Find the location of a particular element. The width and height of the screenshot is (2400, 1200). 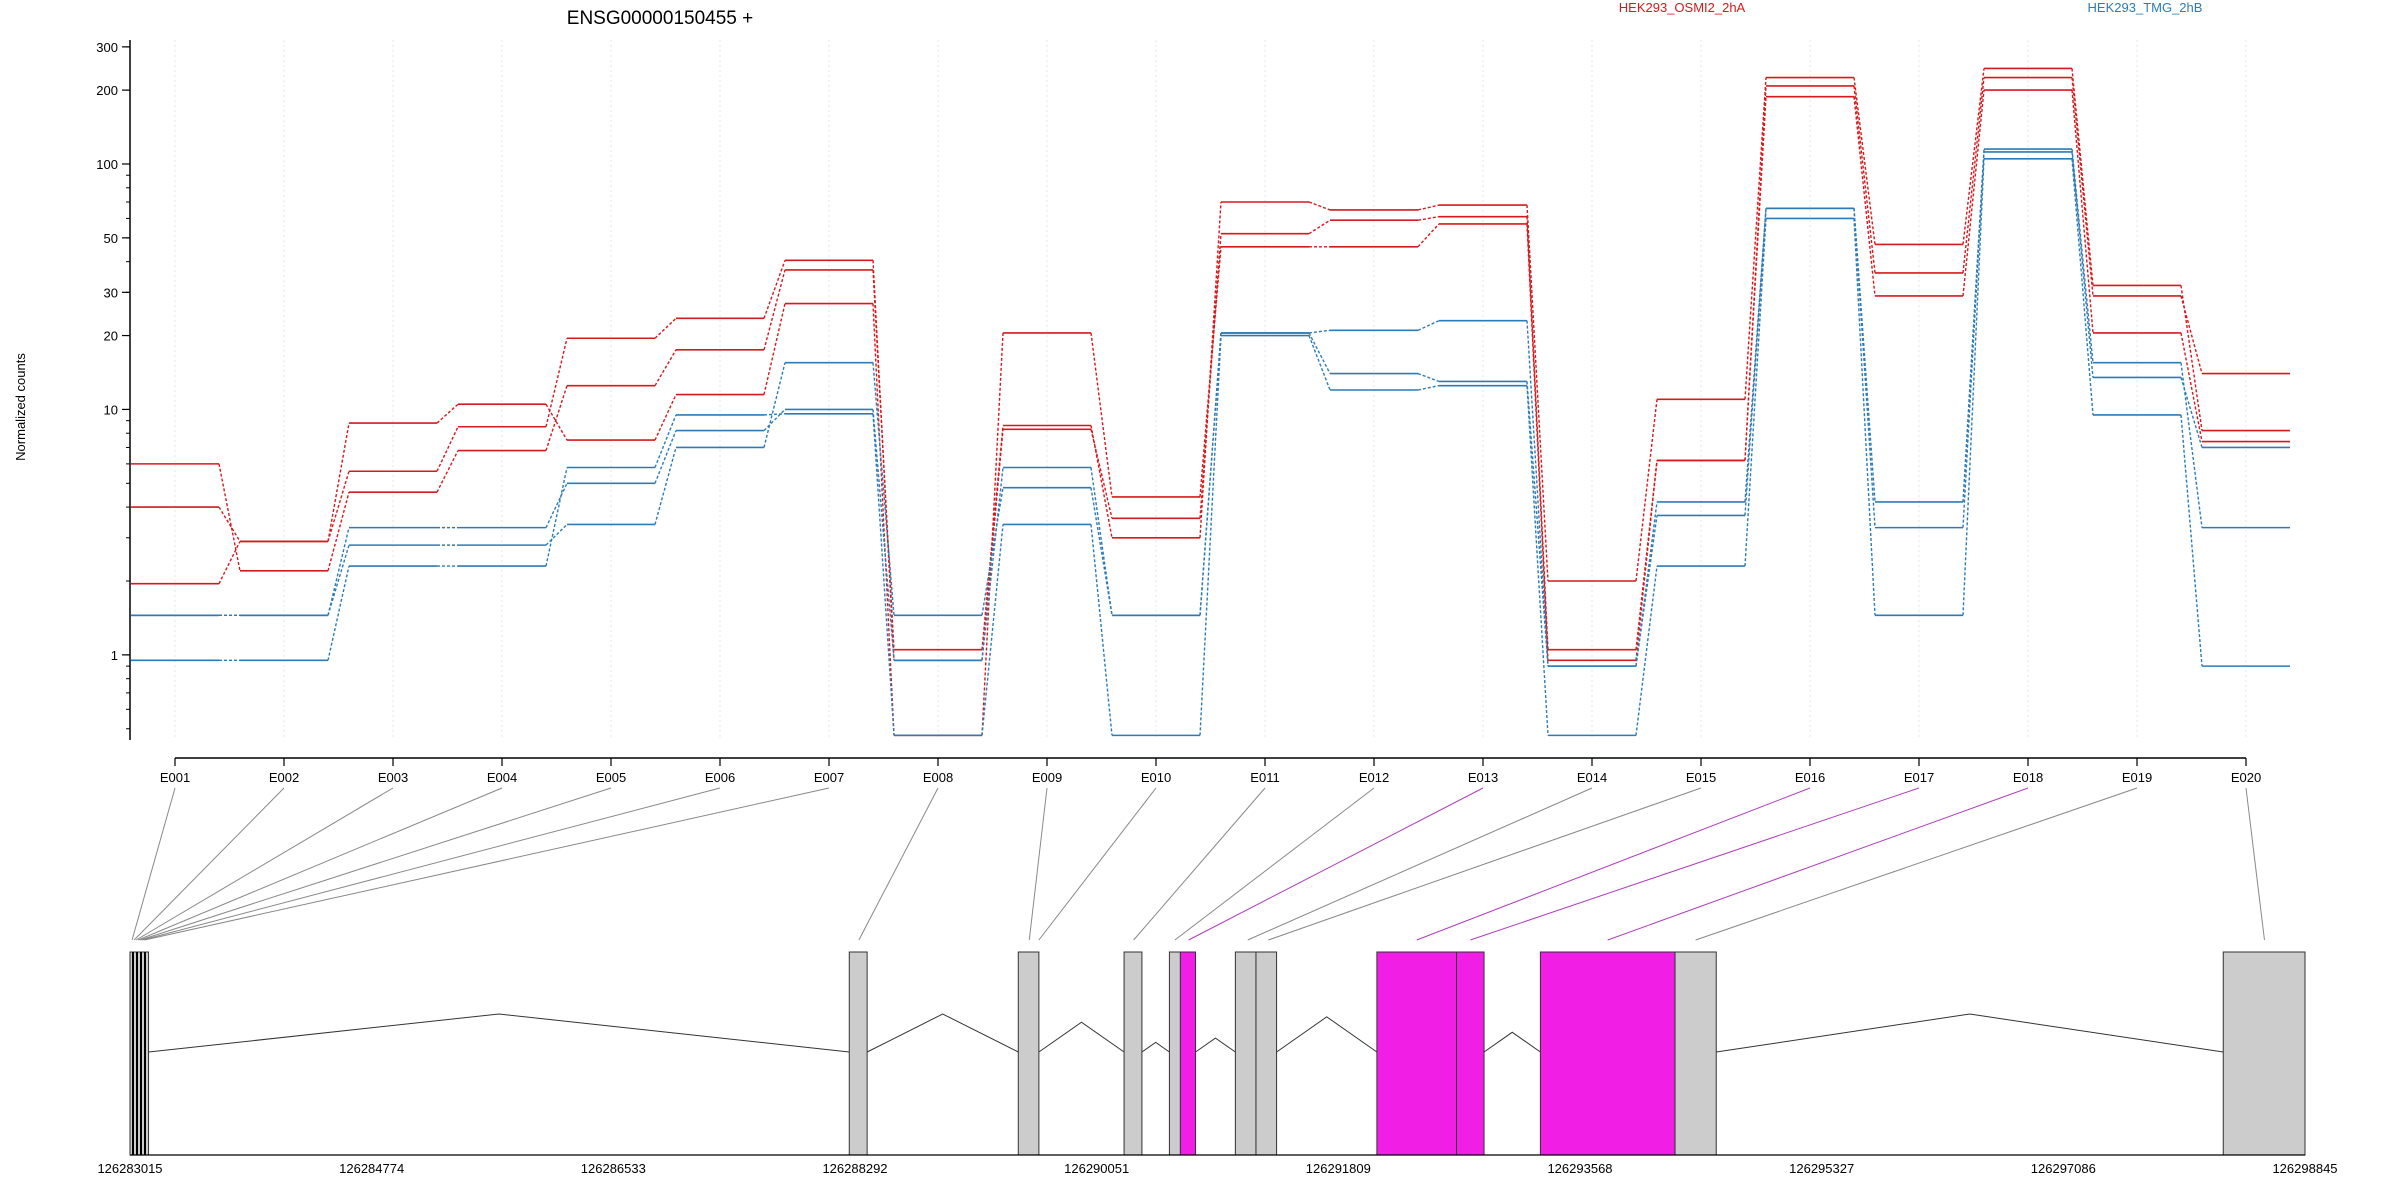

x-tick-label-e002: E002 is located at coordinates (284, 777).